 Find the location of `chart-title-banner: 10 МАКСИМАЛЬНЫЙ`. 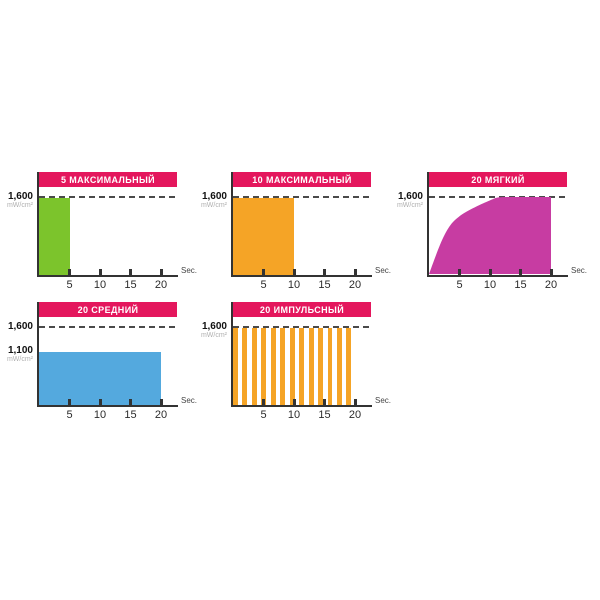

chart-title-banner: 10 МАКСИМАЛЬНЫЙ is located at coordinates (302, 179).